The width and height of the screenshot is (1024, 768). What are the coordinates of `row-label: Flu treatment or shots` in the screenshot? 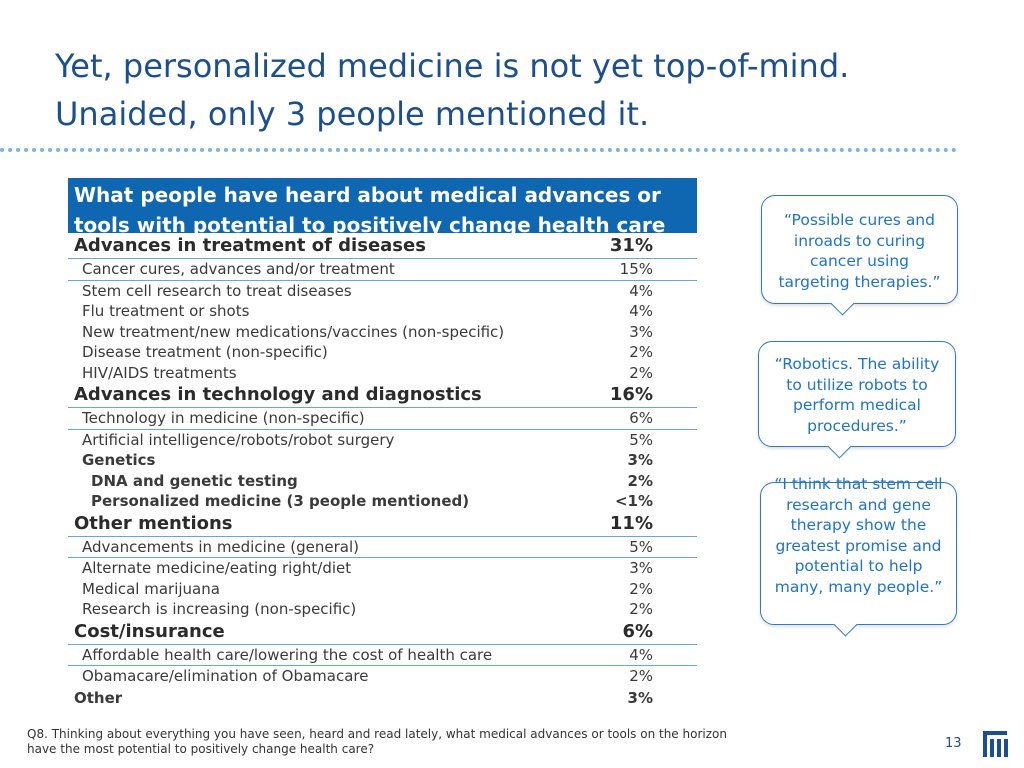 It's located at (166, 311).